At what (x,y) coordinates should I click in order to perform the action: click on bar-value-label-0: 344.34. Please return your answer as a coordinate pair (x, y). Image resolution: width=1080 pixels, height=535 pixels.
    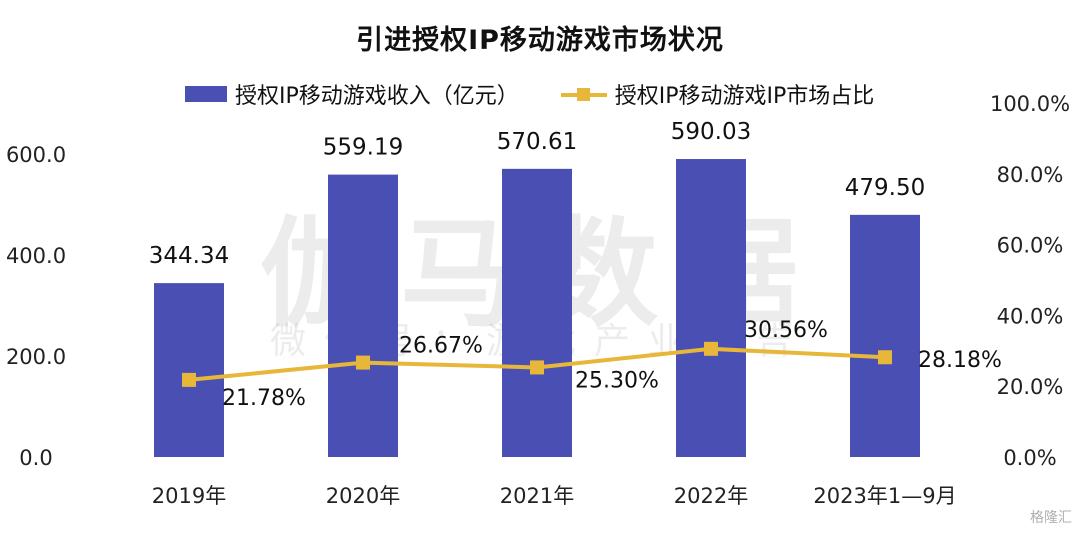
    Looking at the image, I should click on (189, 256).